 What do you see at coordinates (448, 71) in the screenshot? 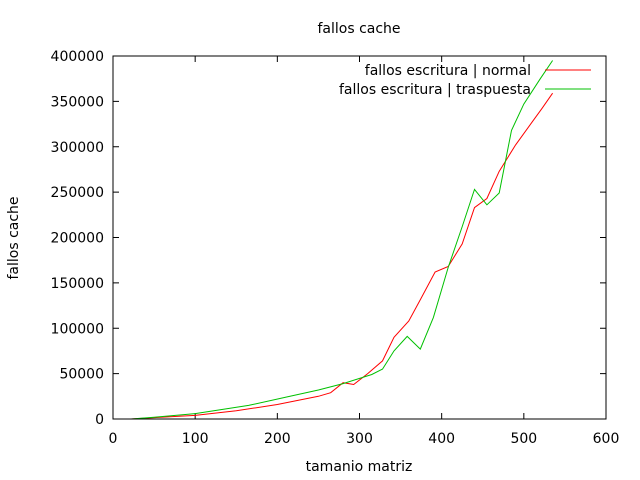
I see `legend-label-1: fallos escritura | normal` at bounding box center [448, 71].